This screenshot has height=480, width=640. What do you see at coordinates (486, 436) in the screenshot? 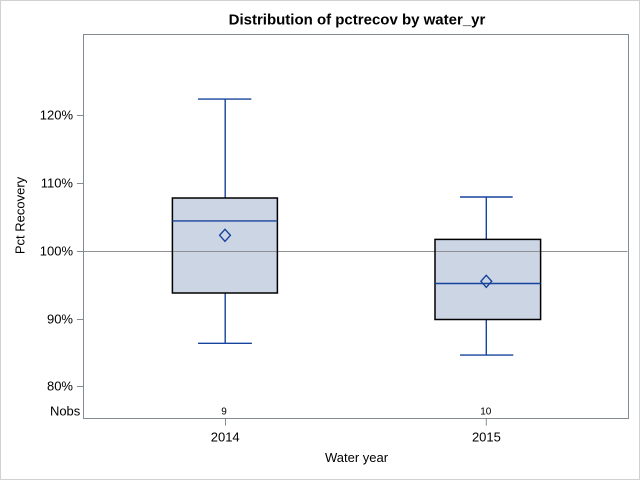
I see `svg-text: 2015` at bounding box center [486, 436].